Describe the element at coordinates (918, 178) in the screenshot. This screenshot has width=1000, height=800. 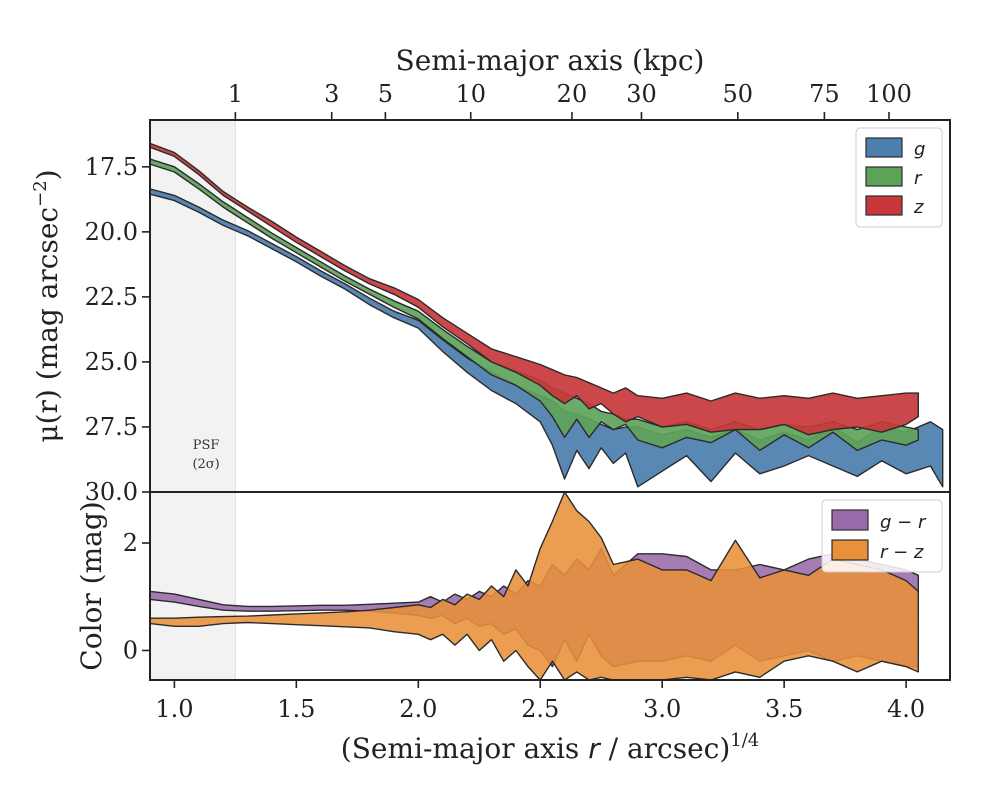
I see `legend-top-label: r` at that location.